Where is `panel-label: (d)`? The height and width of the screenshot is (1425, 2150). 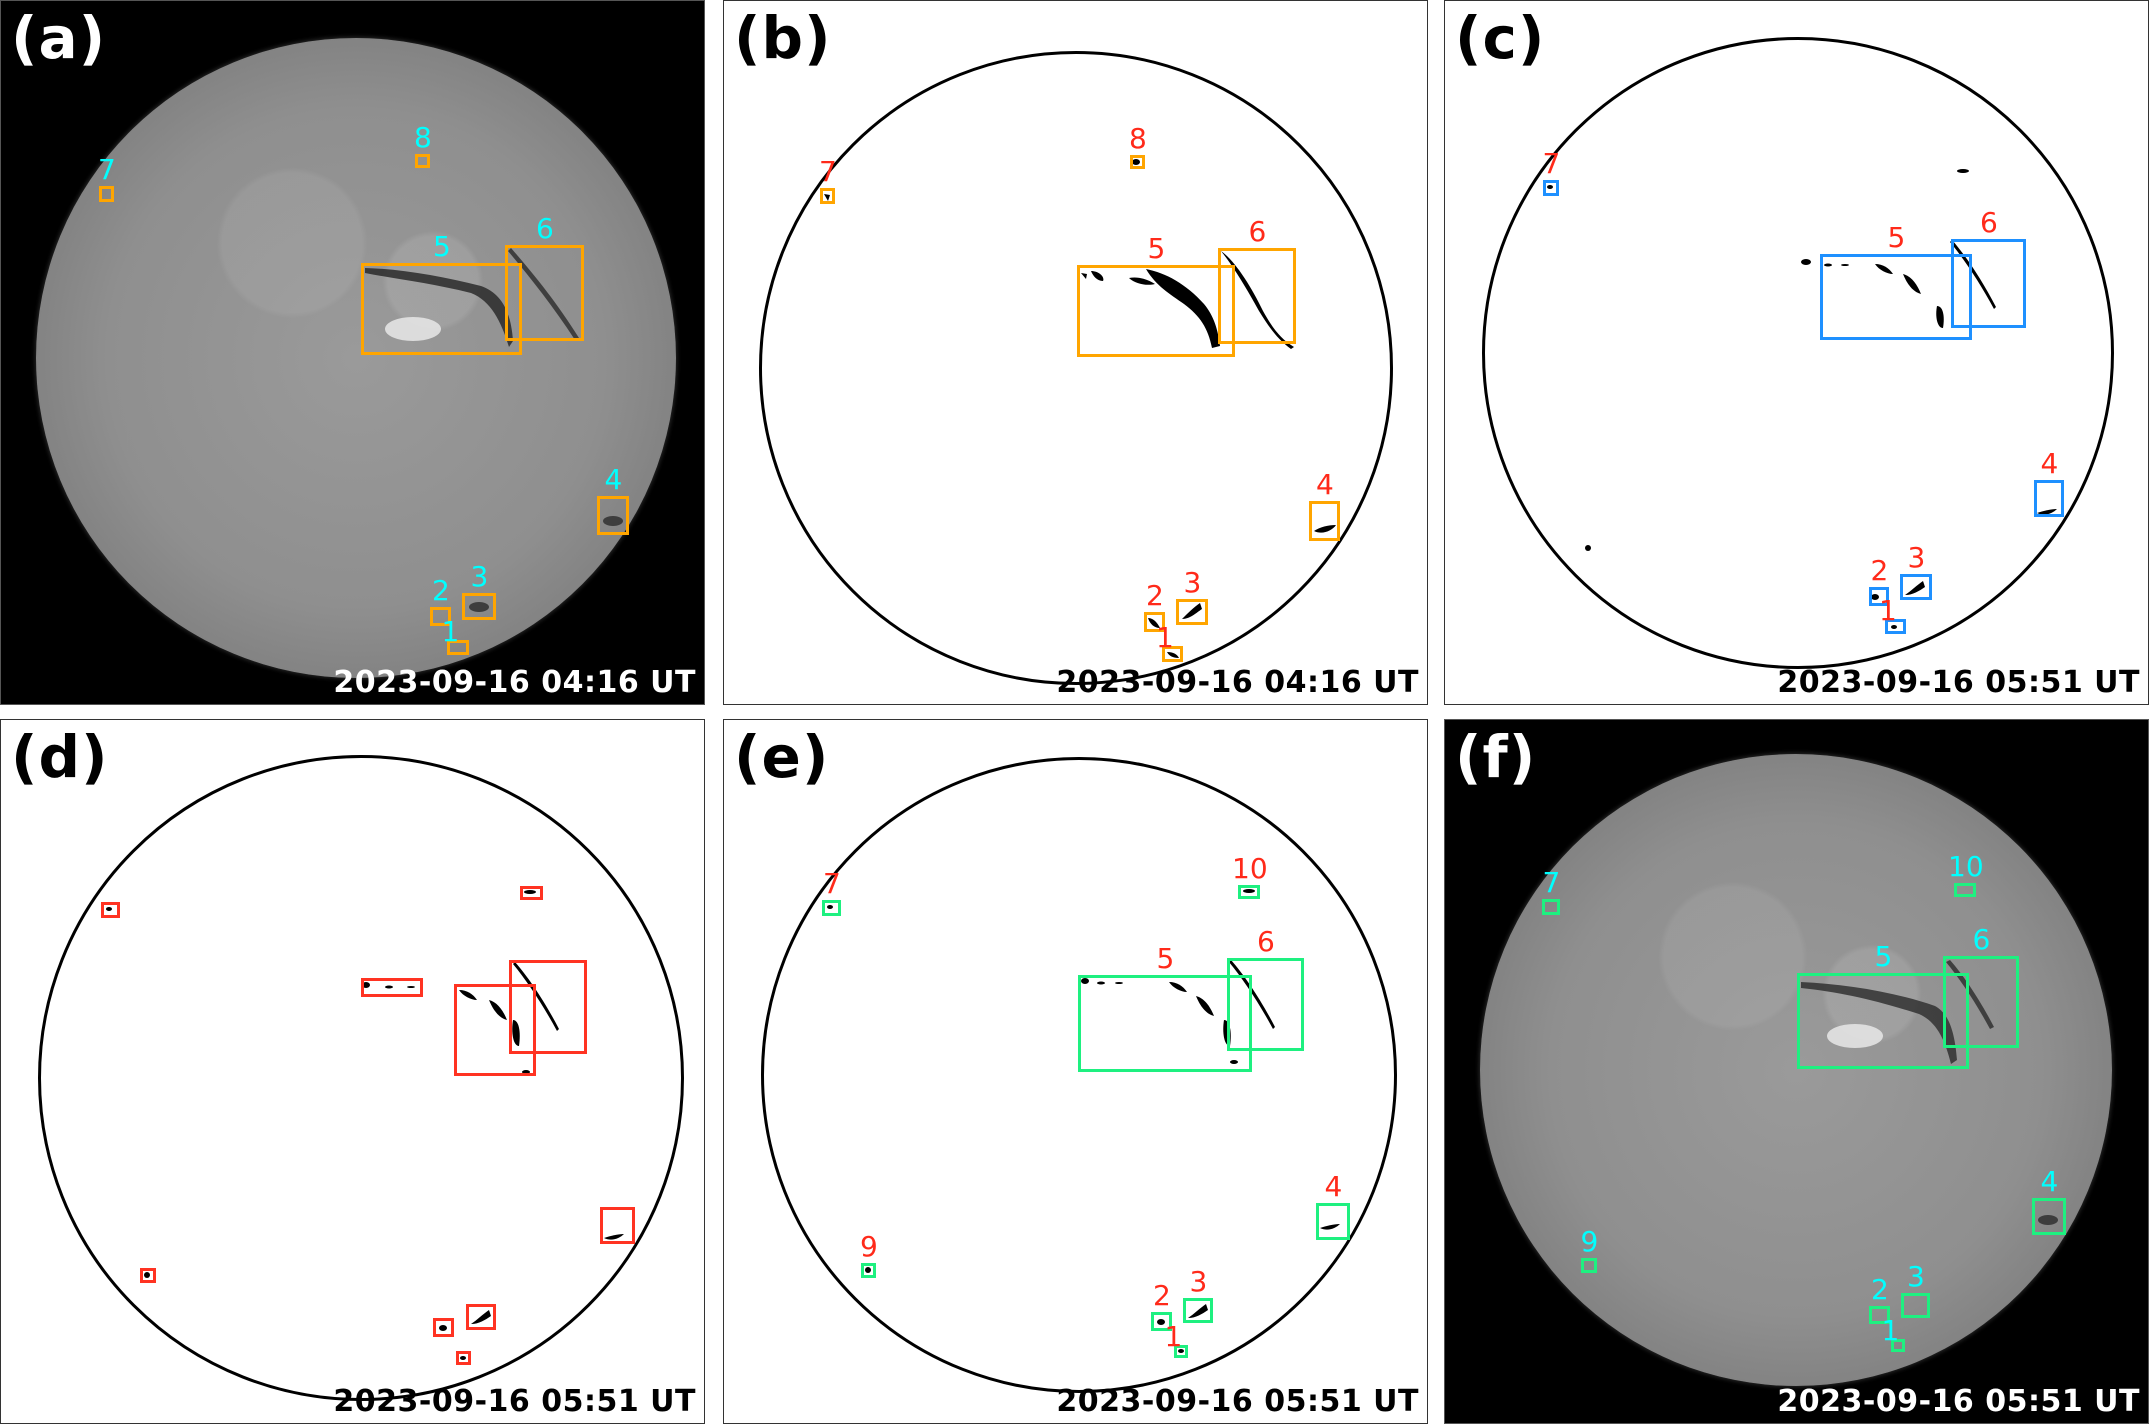
panel-label: (d) is located at coordinates (60, 757).